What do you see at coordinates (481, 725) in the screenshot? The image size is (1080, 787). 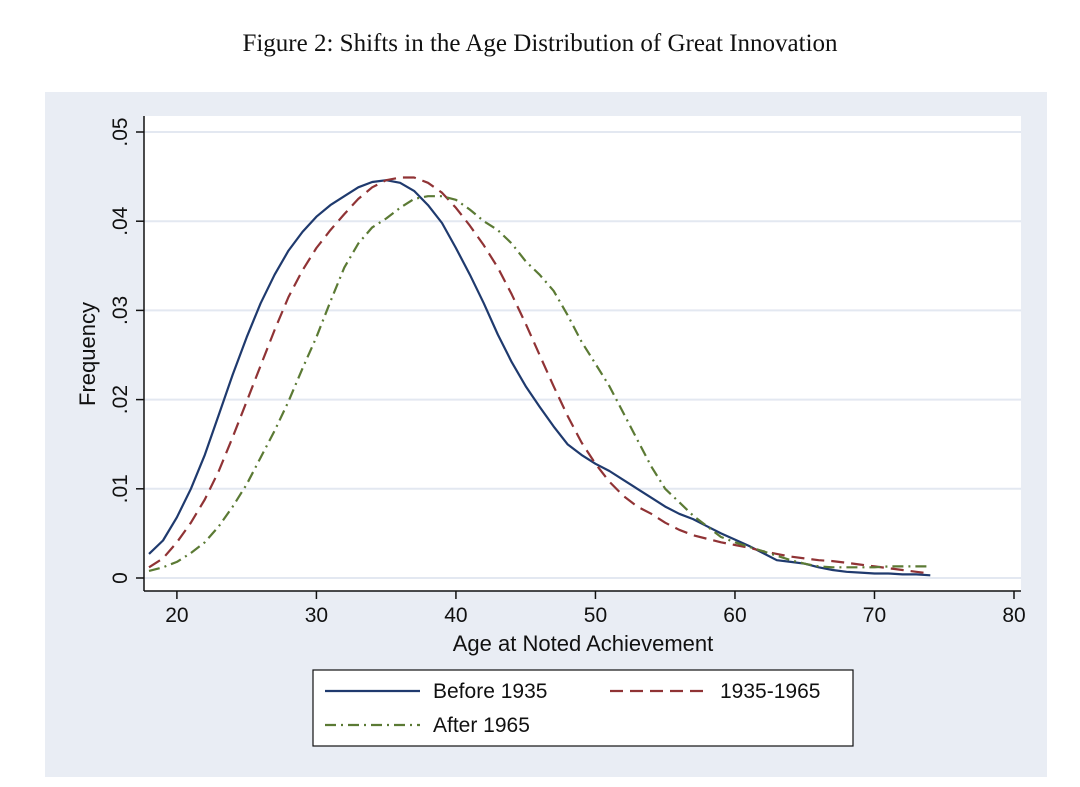 I see `legend-label-after-1965: After 1965` at bounding box center [481, 725].